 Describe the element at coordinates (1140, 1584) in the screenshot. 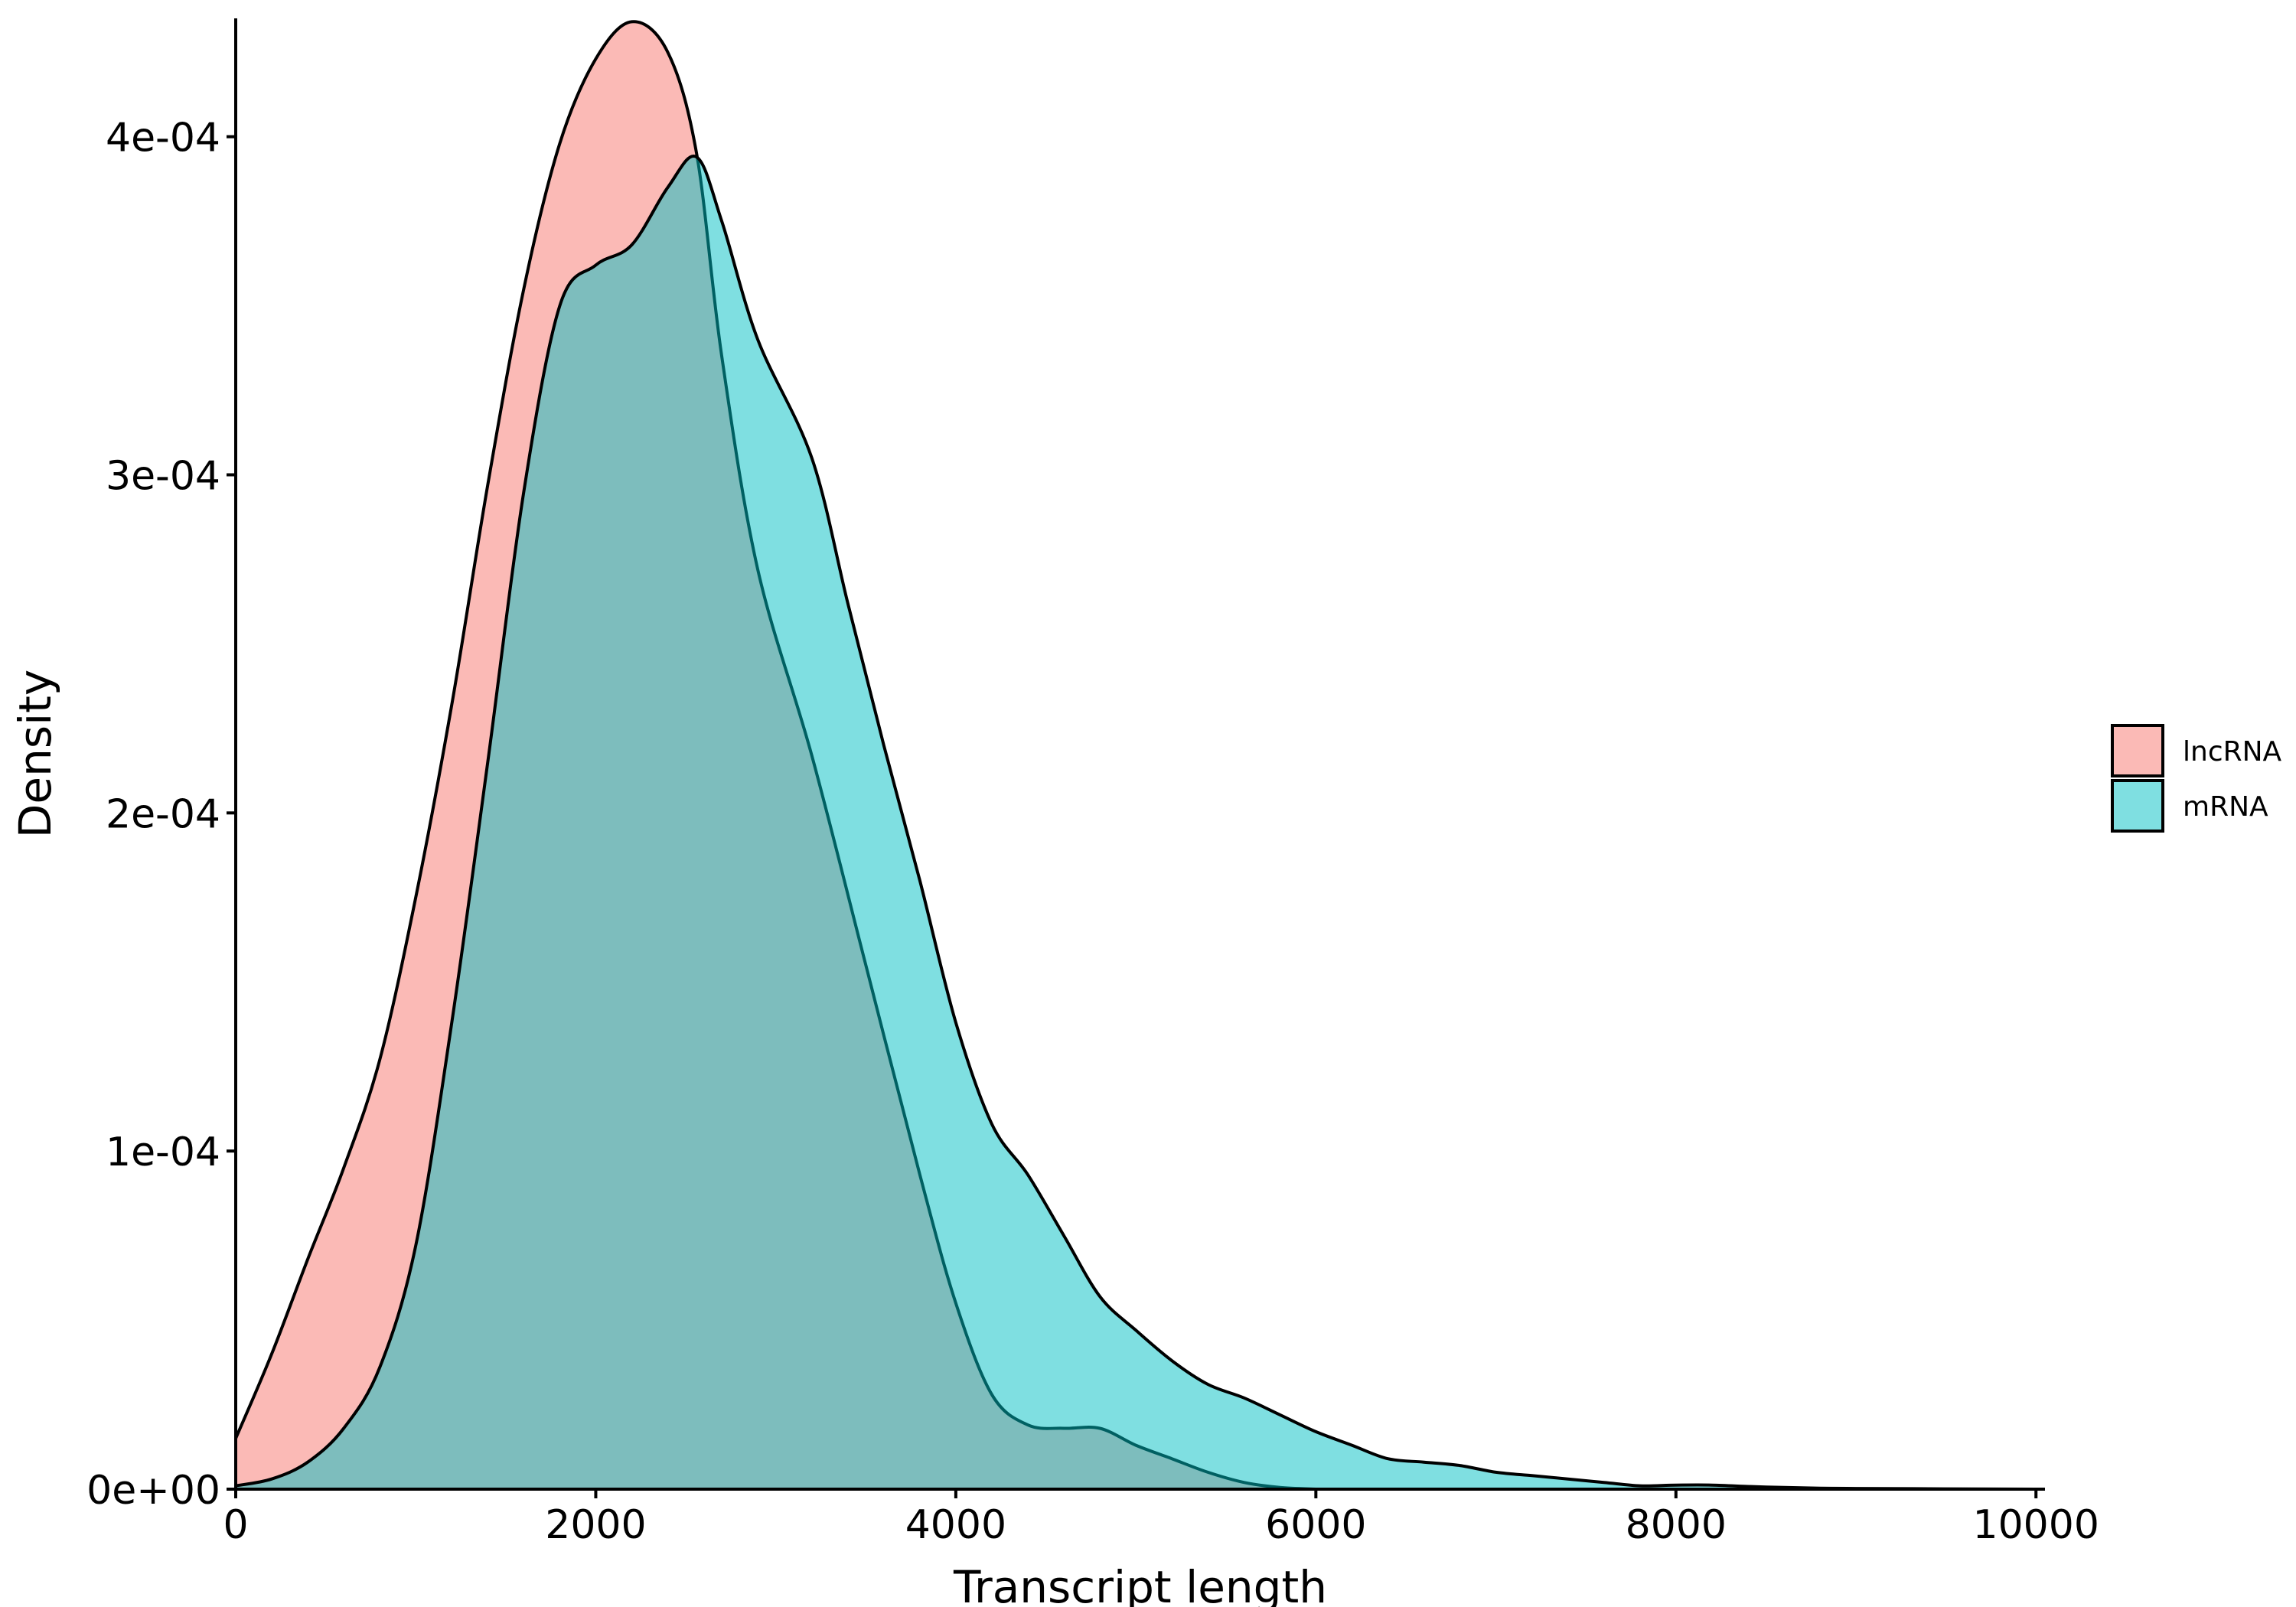

I see `x-axis-title: Transcript length` at that location.